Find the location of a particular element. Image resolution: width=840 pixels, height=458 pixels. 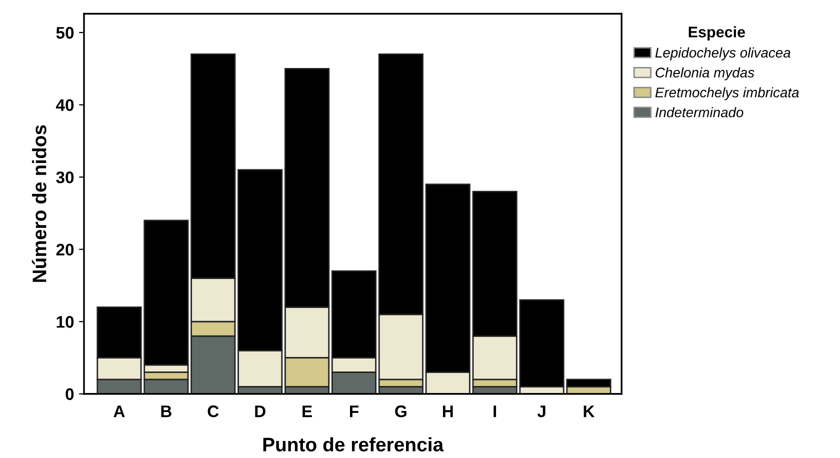

x-tick-label: A is located at coordinates (119, 412).